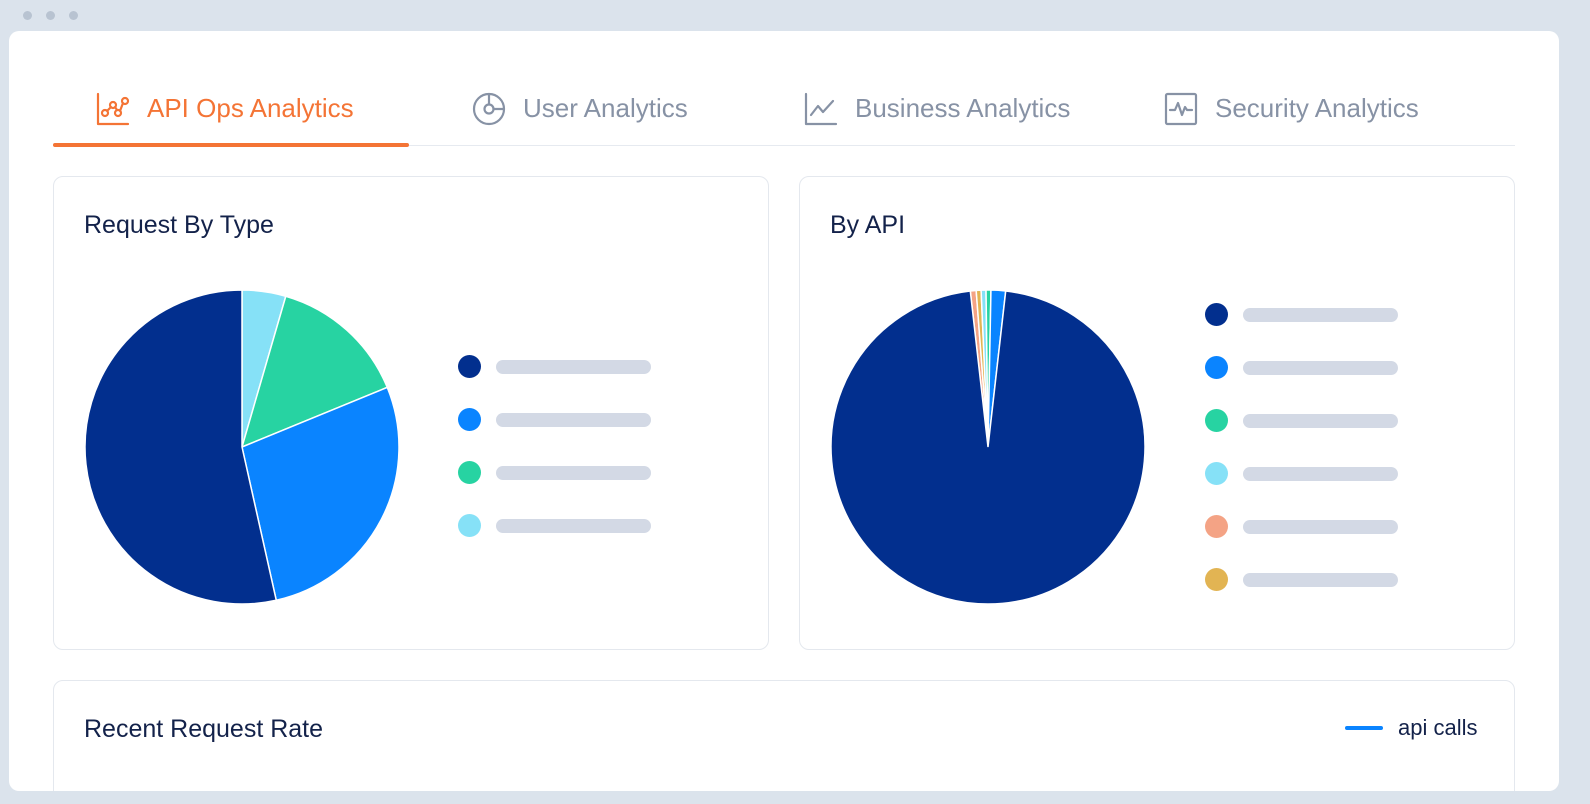 The width and height of the screenshot is (1590, 804). I want to click on active-tab-indicator, so click(231, 145).